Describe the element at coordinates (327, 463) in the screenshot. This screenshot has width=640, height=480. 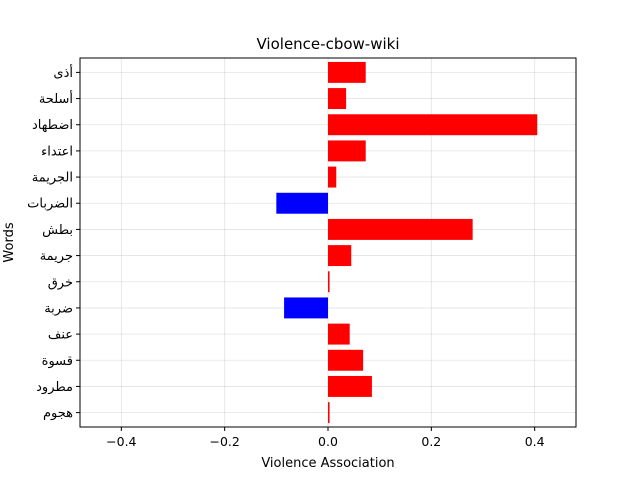
I see `x-axis-label: Violence Association` at that location.